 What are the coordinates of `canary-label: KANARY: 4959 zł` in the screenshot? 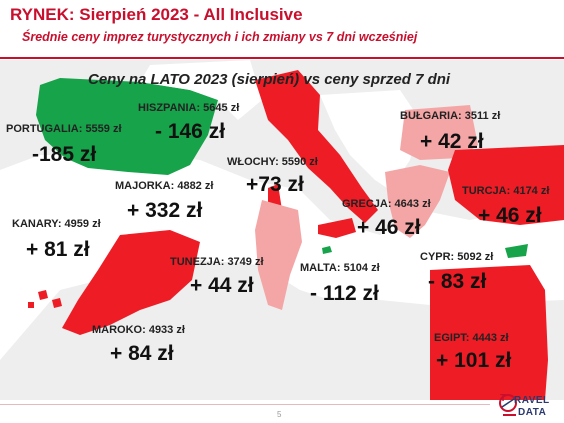 It's located at (56, 224).